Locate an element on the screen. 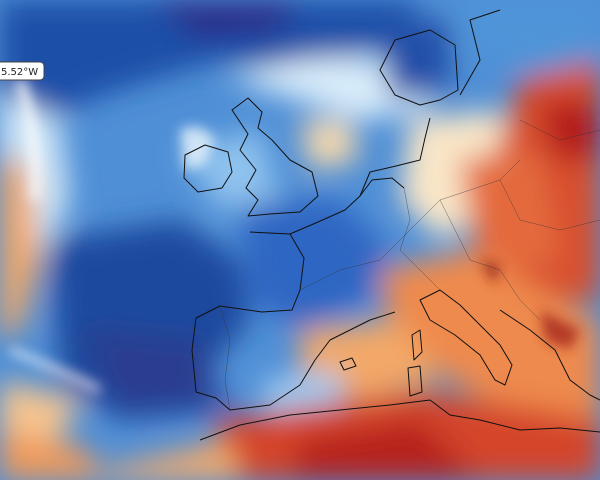 The width and height of the screenshot is (600, 480). coordinate-readout: 5.52°W is located at coordinates (22, 71).